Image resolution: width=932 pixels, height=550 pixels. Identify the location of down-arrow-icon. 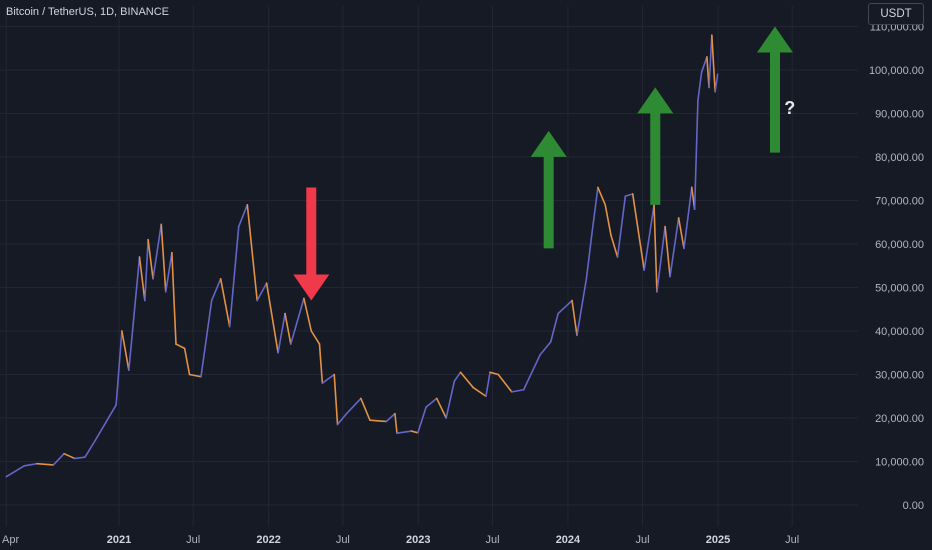
(311, 244).